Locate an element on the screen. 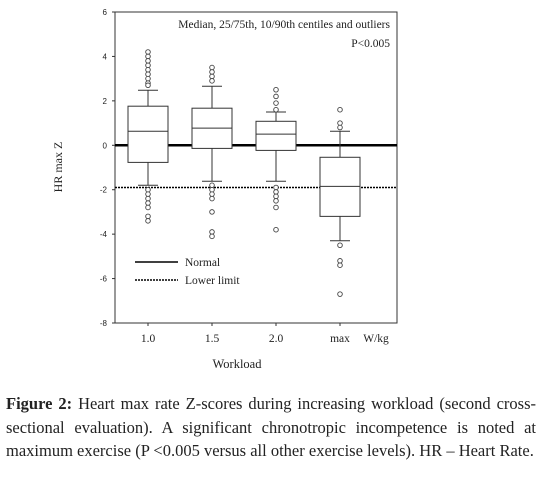 The image size is (542, 492). x-axis-label: Workload is located at coordinates (238, 364).